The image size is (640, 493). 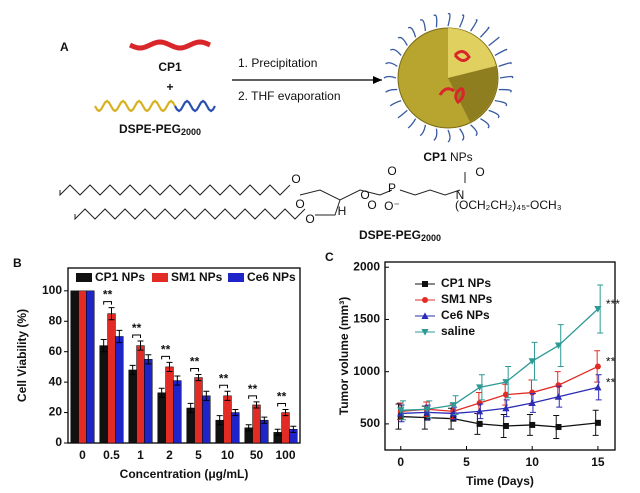 What do you see at coordinates (289, 96) in the screenshot?
I see `step-label: 2. THF evaporation` at bounding box center [289, 96].